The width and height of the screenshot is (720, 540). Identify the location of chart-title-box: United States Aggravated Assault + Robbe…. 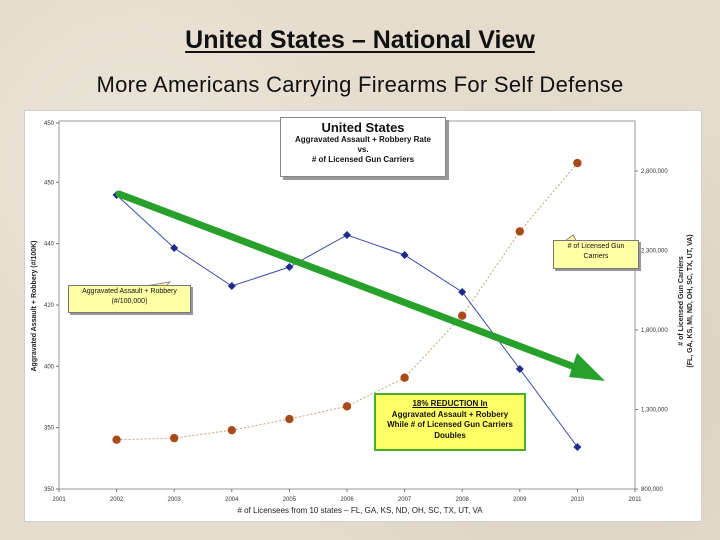
(363, 147).